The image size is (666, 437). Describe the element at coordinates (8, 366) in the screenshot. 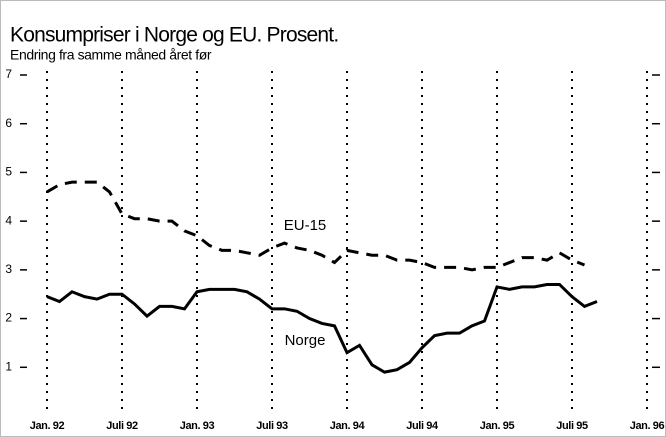

I see `y-tick-label: 1` at that location.